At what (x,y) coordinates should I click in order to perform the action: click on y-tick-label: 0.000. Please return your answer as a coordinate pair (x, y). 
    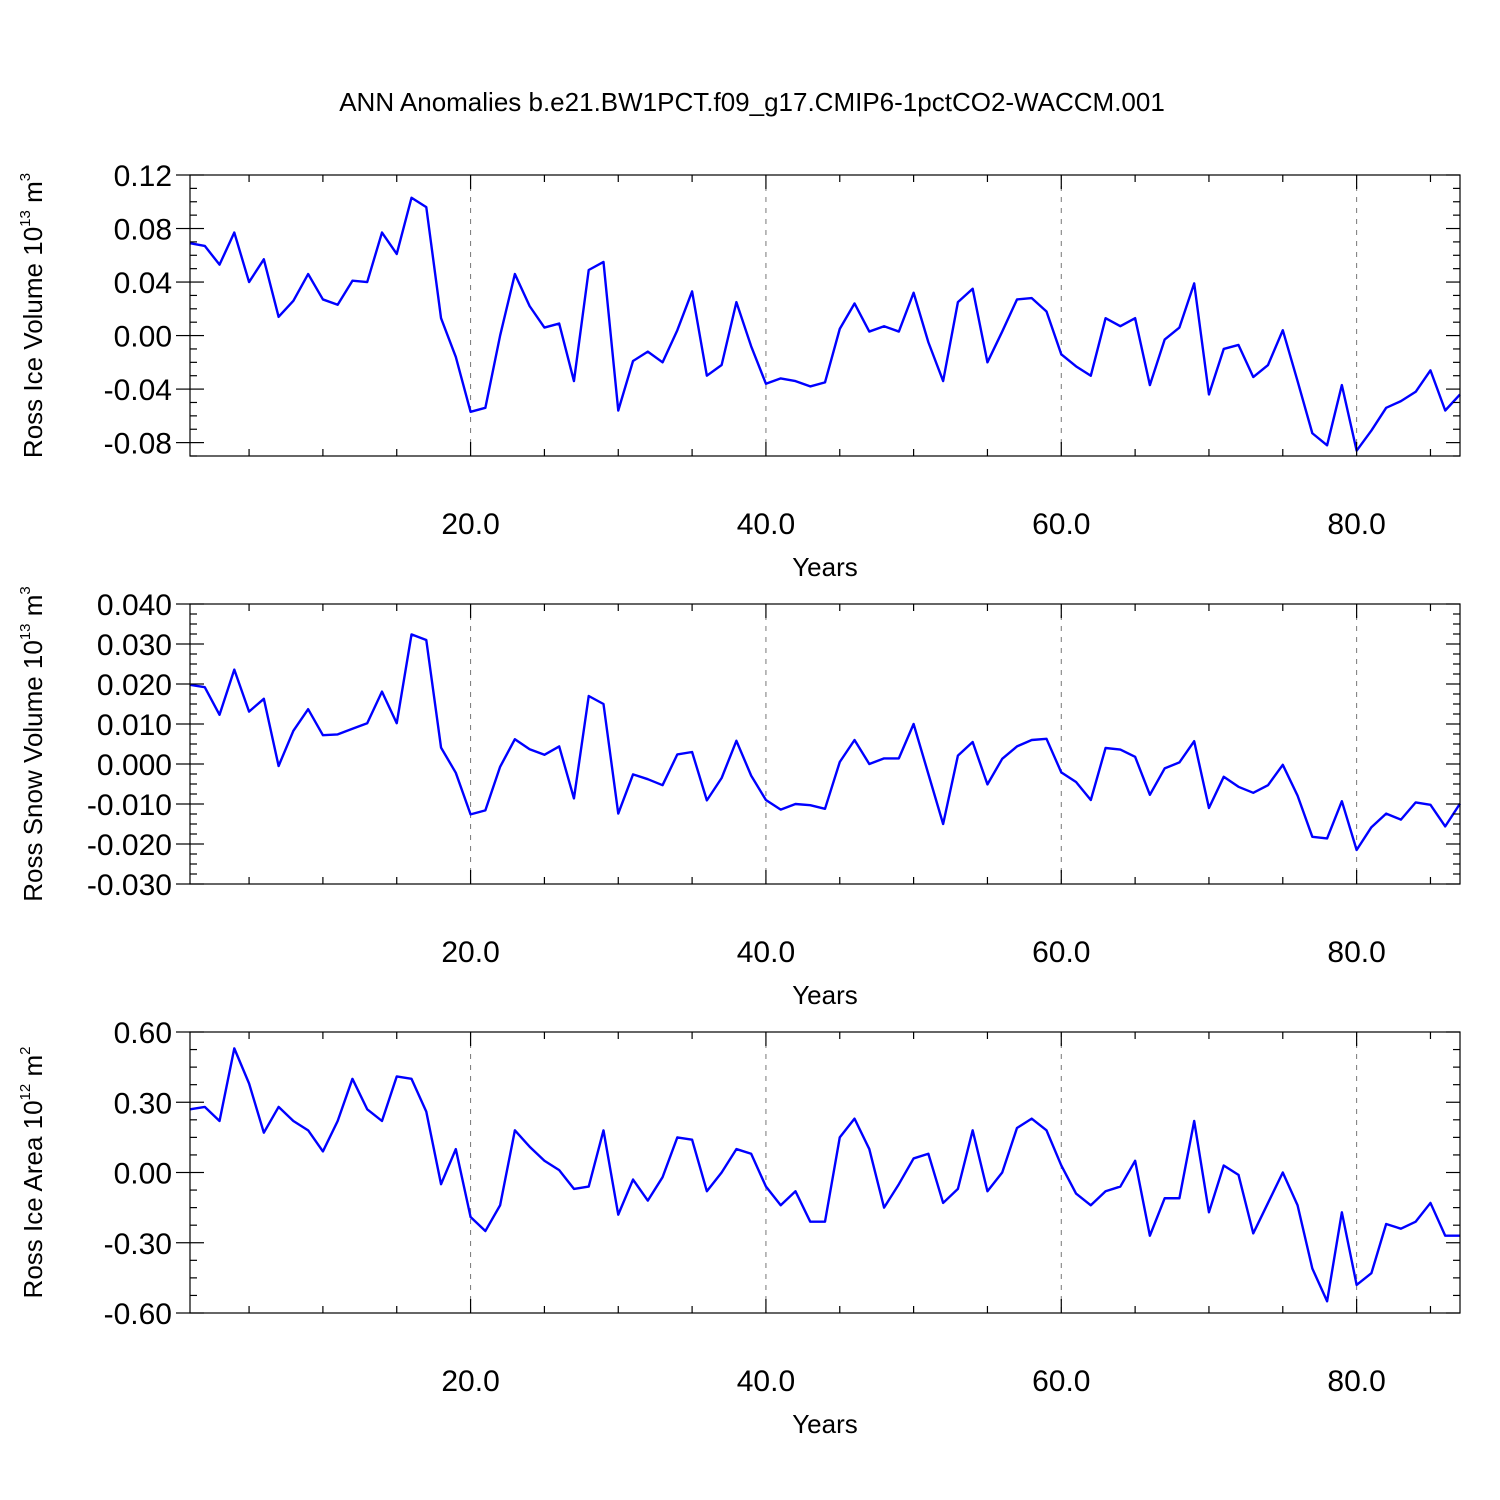
    Looking at the image, I should click on (134, 765).